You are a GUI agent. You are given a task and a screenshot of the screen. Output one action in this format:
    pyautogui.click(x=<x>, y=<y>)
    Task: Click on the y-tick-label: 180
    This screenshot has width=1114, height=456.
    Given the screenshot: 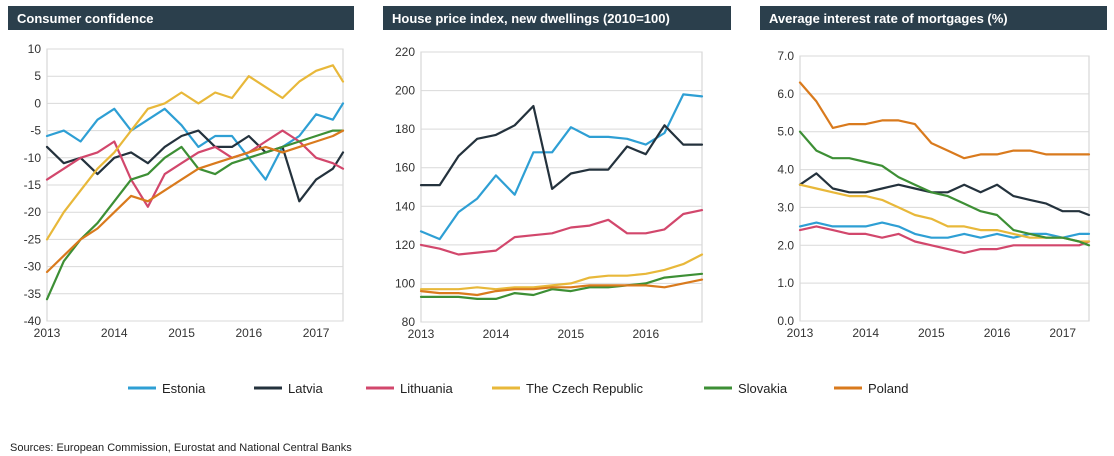 What is the action you would take?
    pyautogui.click(x=405, y=129)
    